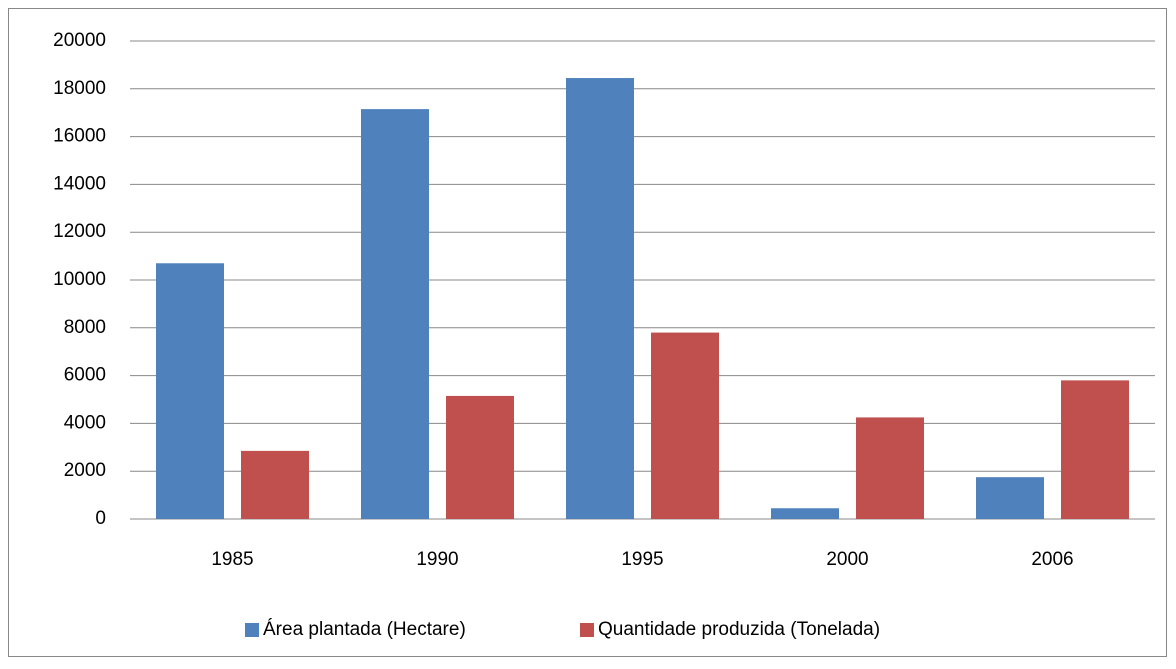 This screenshot has width=1176, height=669. Describe the element at coordinates (642, 559) in the screenshot. I see `x-tick-label: 1995` at that location.